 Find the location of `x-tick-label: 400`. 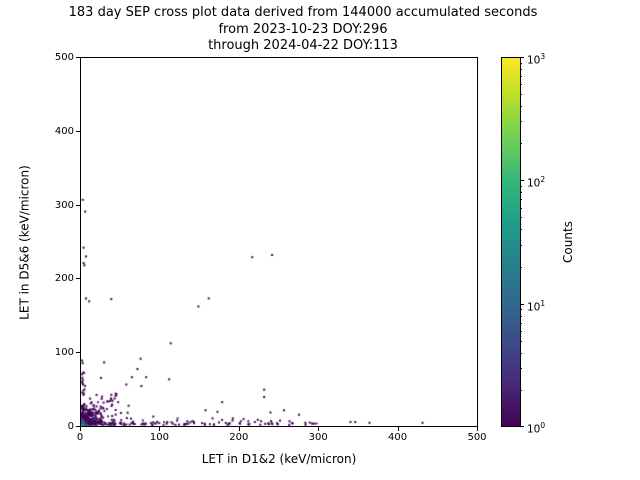

x-tick-label: 400 is located at coordinates (398, 437).